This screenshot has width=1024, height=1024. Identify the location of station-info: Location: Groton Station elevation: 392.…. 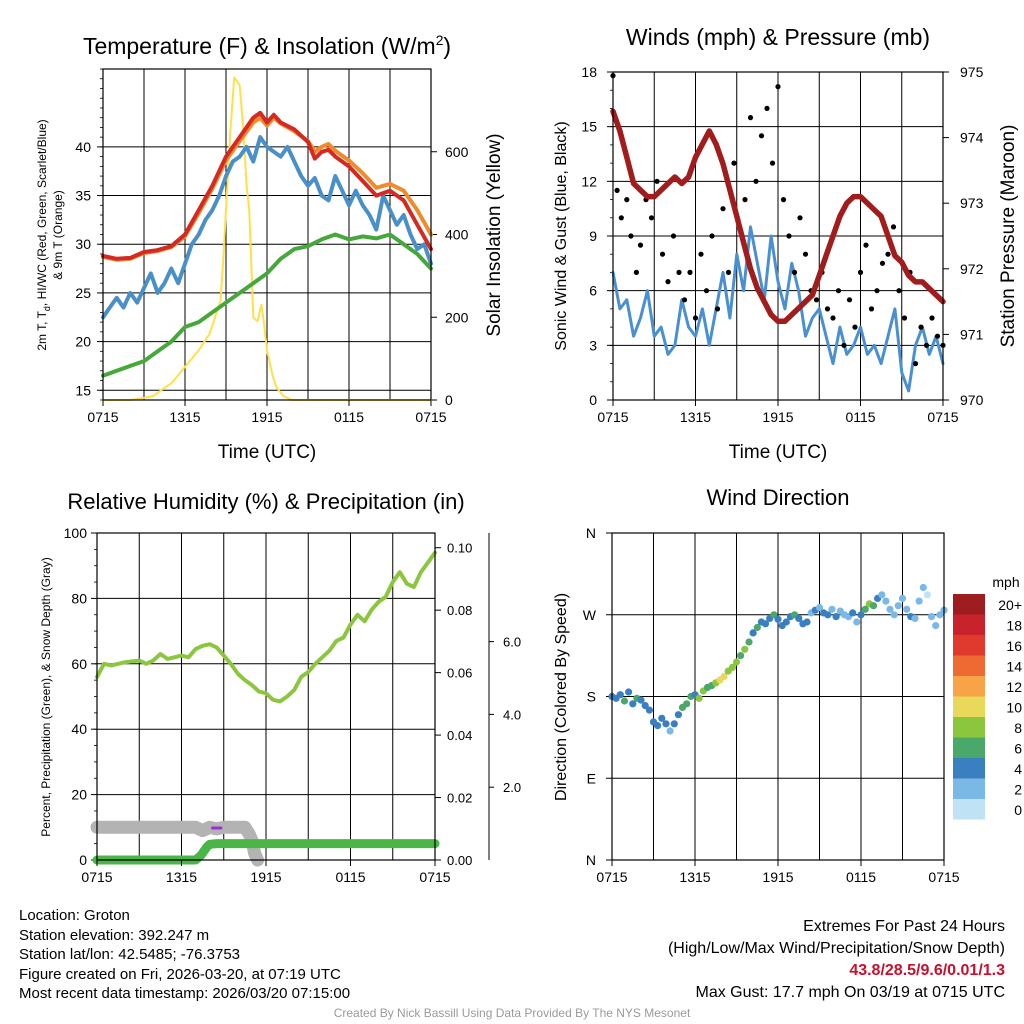
(184, 955).